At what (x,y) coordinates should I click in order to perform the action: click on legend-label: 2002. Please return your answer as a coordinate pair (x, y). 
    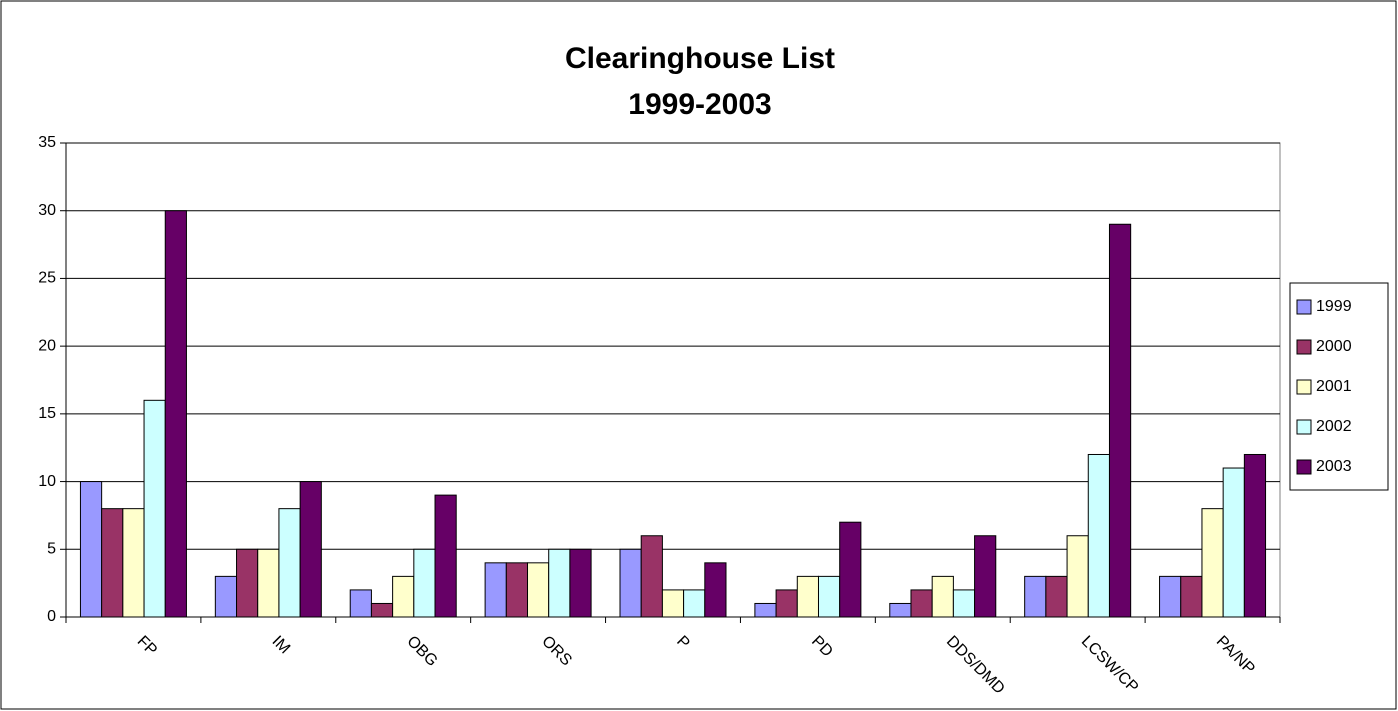
    Looking at the image, I should click on (1334, 426).